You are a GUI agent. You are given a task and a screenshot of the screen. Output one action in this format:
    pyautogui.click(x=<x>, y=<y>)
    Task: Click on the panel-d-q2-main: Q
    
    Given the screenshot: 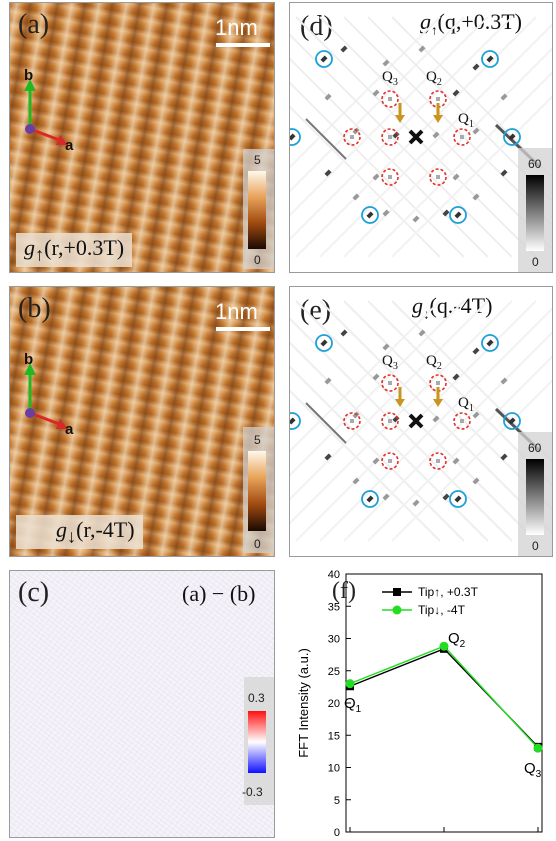 What is the action you would take?
    pyautogui.click(x=431, y=77)
    